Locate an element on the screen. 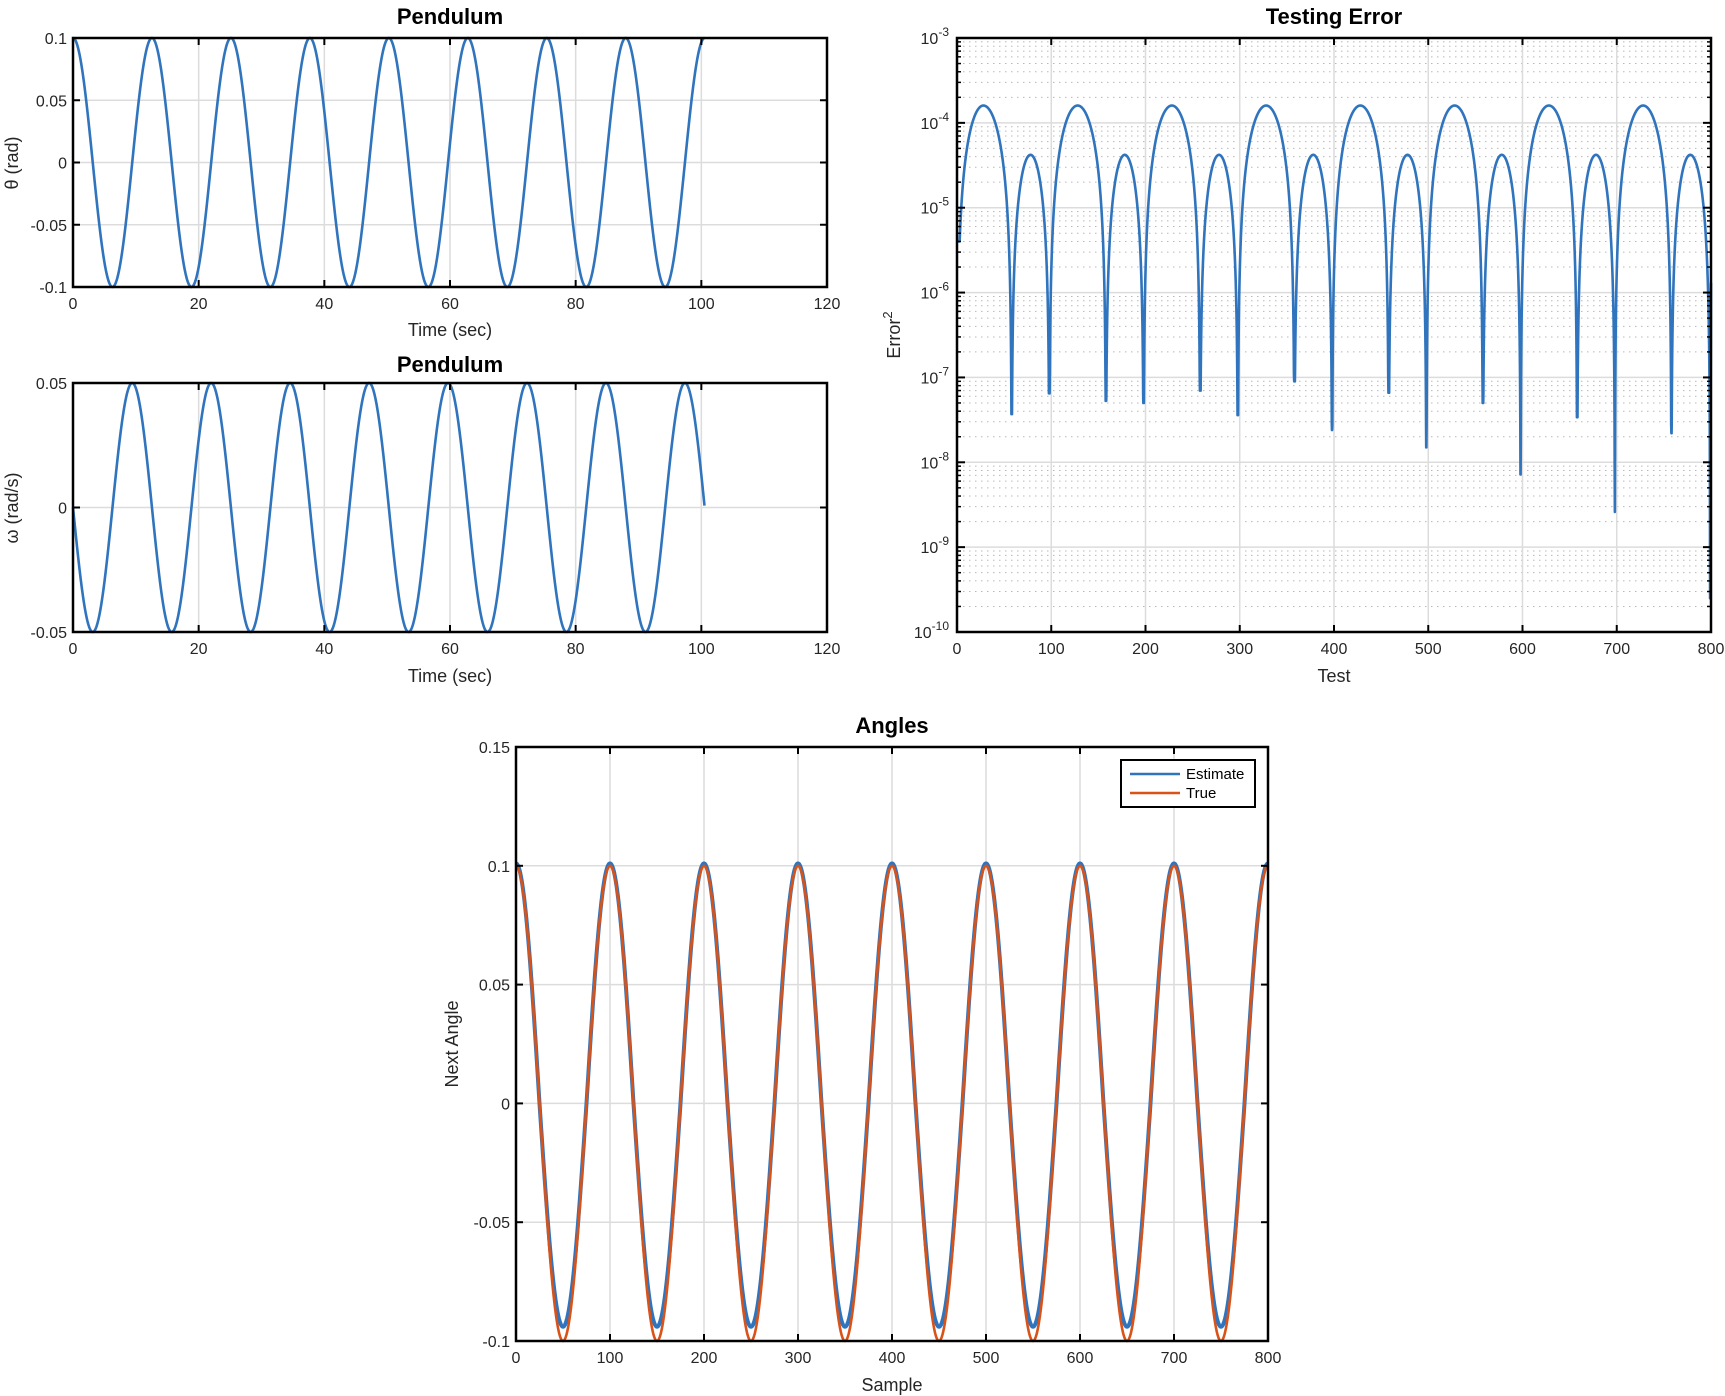 The height and width of the screenshot is (1396, 1725). y-axis-label: Error2 is located at coordinates (892, 334).